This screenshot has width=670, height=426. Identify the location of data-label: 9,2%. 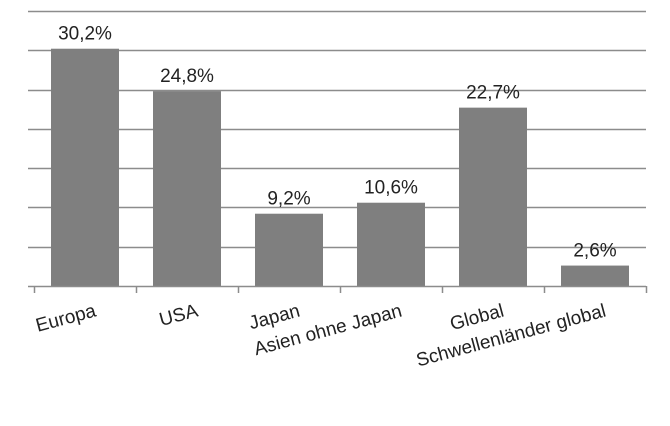
(288, 199).